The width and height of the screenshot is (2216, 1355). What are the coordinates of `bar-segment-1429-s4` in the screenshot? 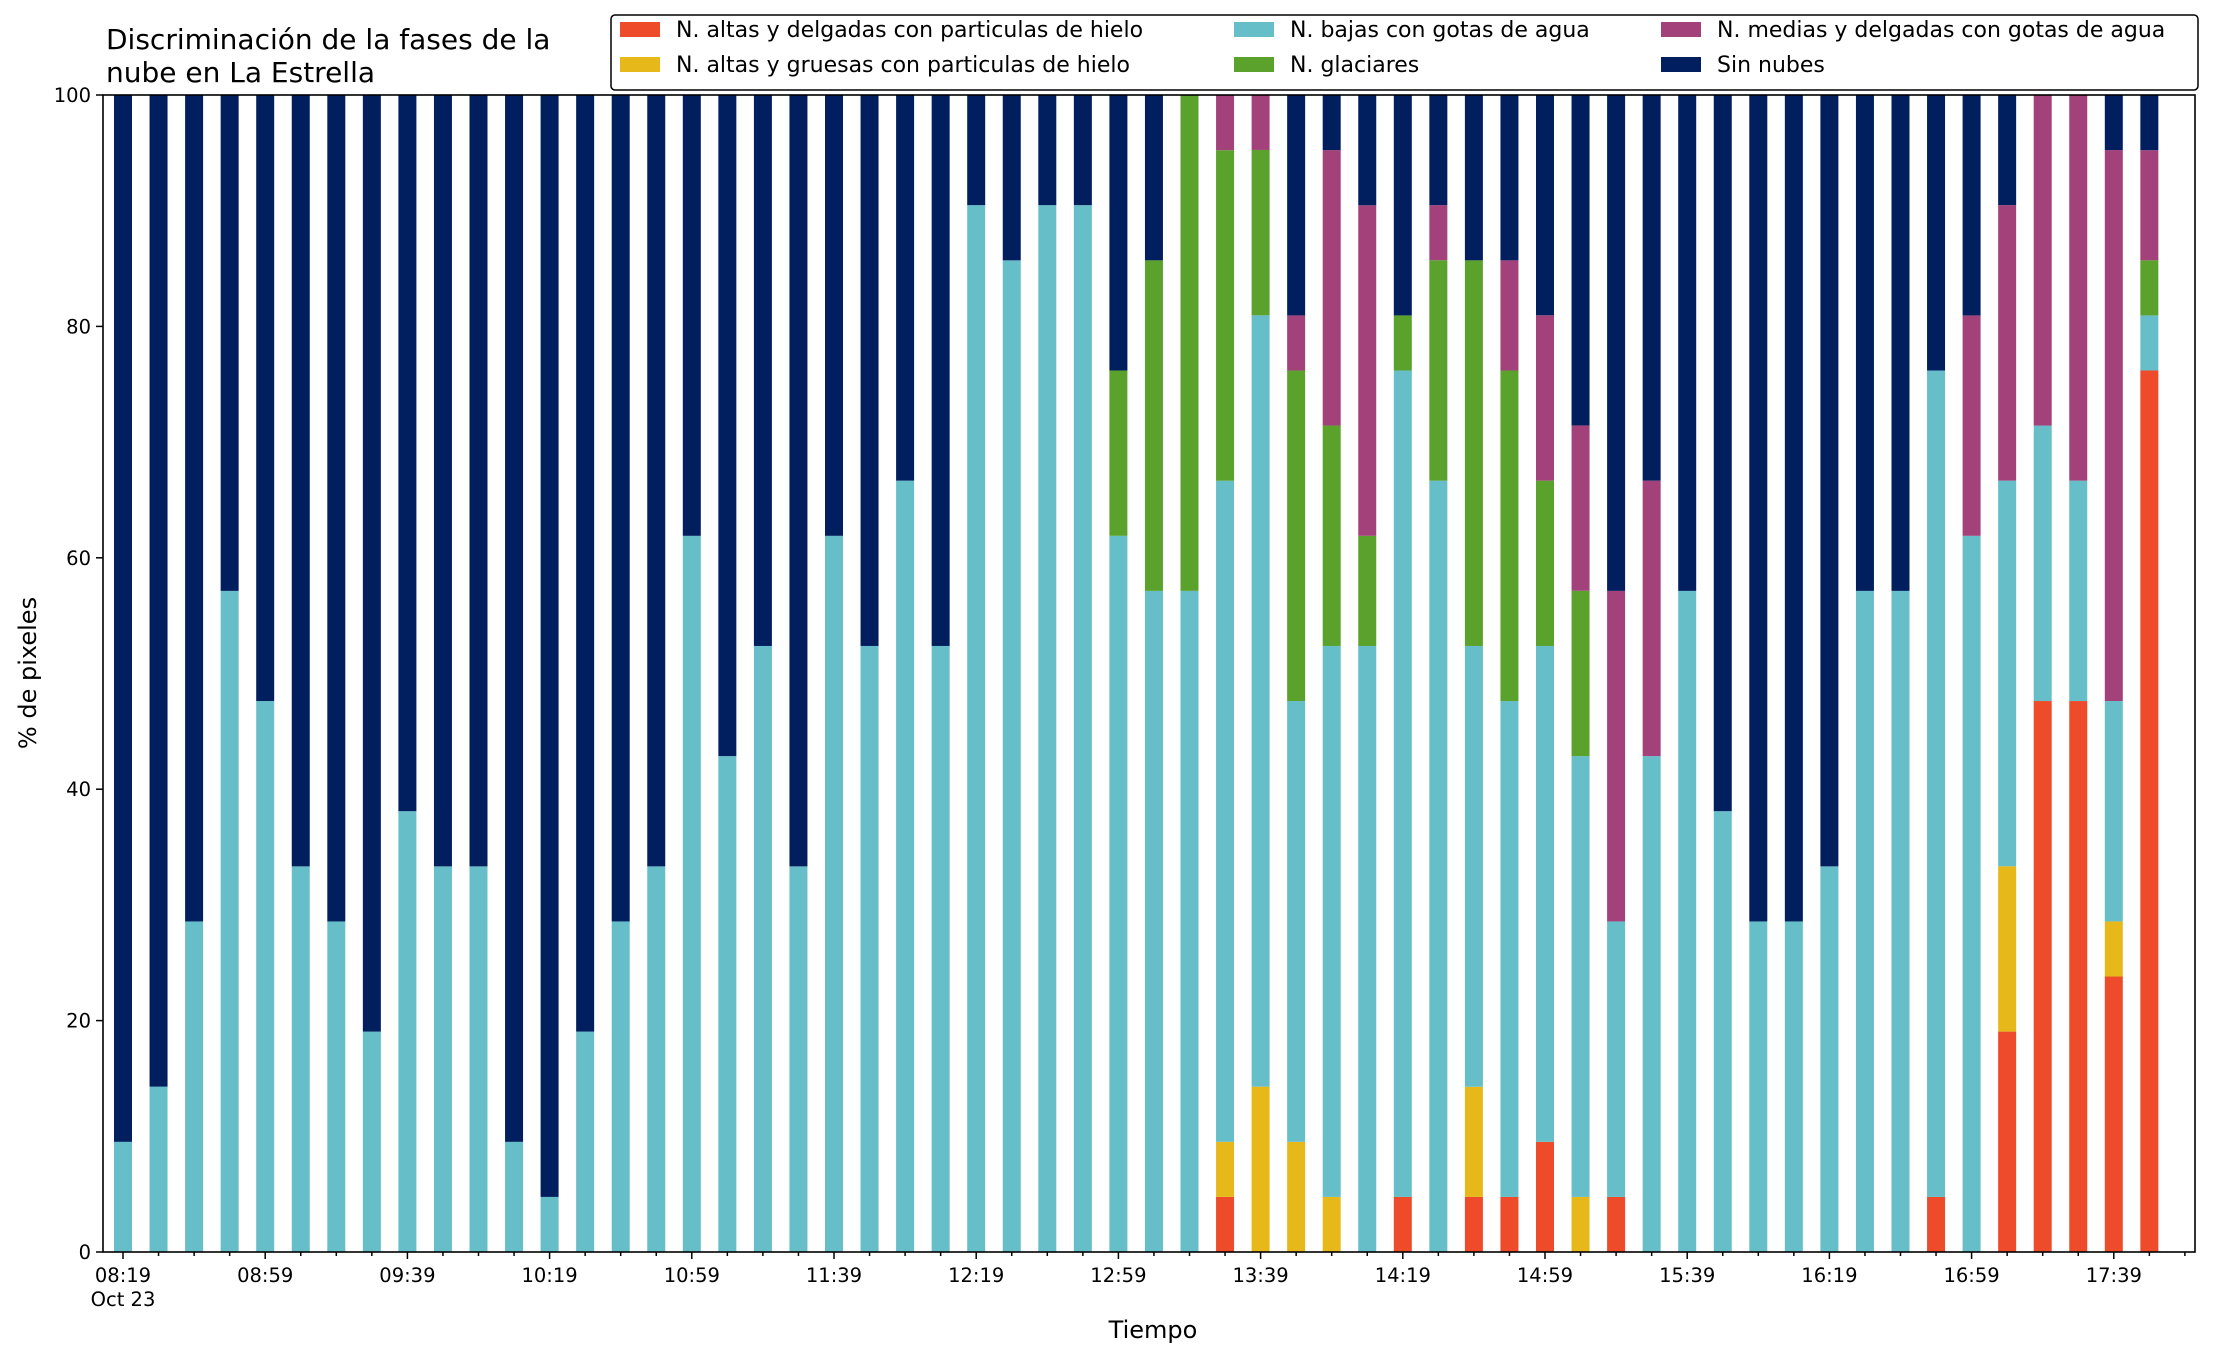 It's located at (1438, 233).